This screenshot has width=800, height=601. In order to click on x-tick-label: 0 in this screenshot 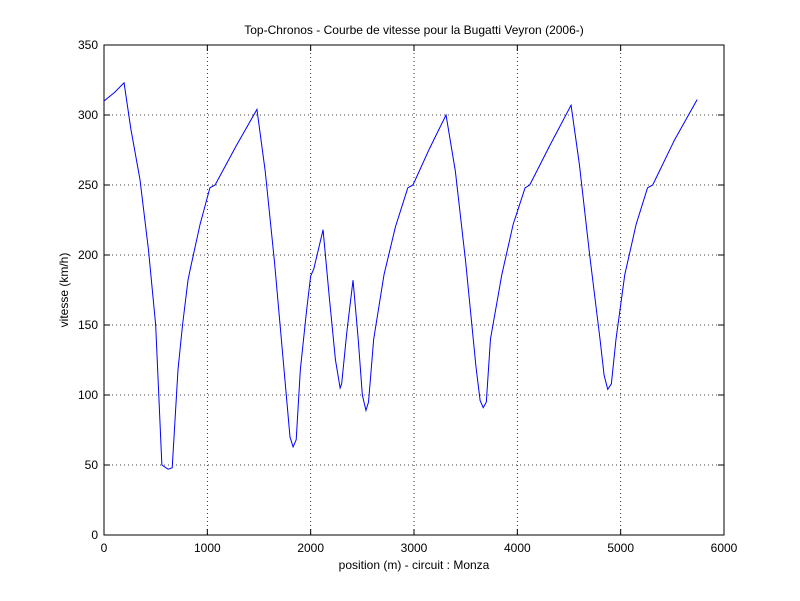, I will do `click(104, 548)`.